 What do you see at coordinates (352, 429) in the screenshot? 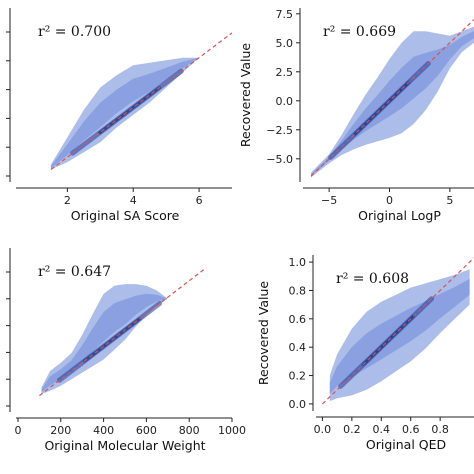
I see `x-tick-label: 0.2` at bounding box center [352, 429].